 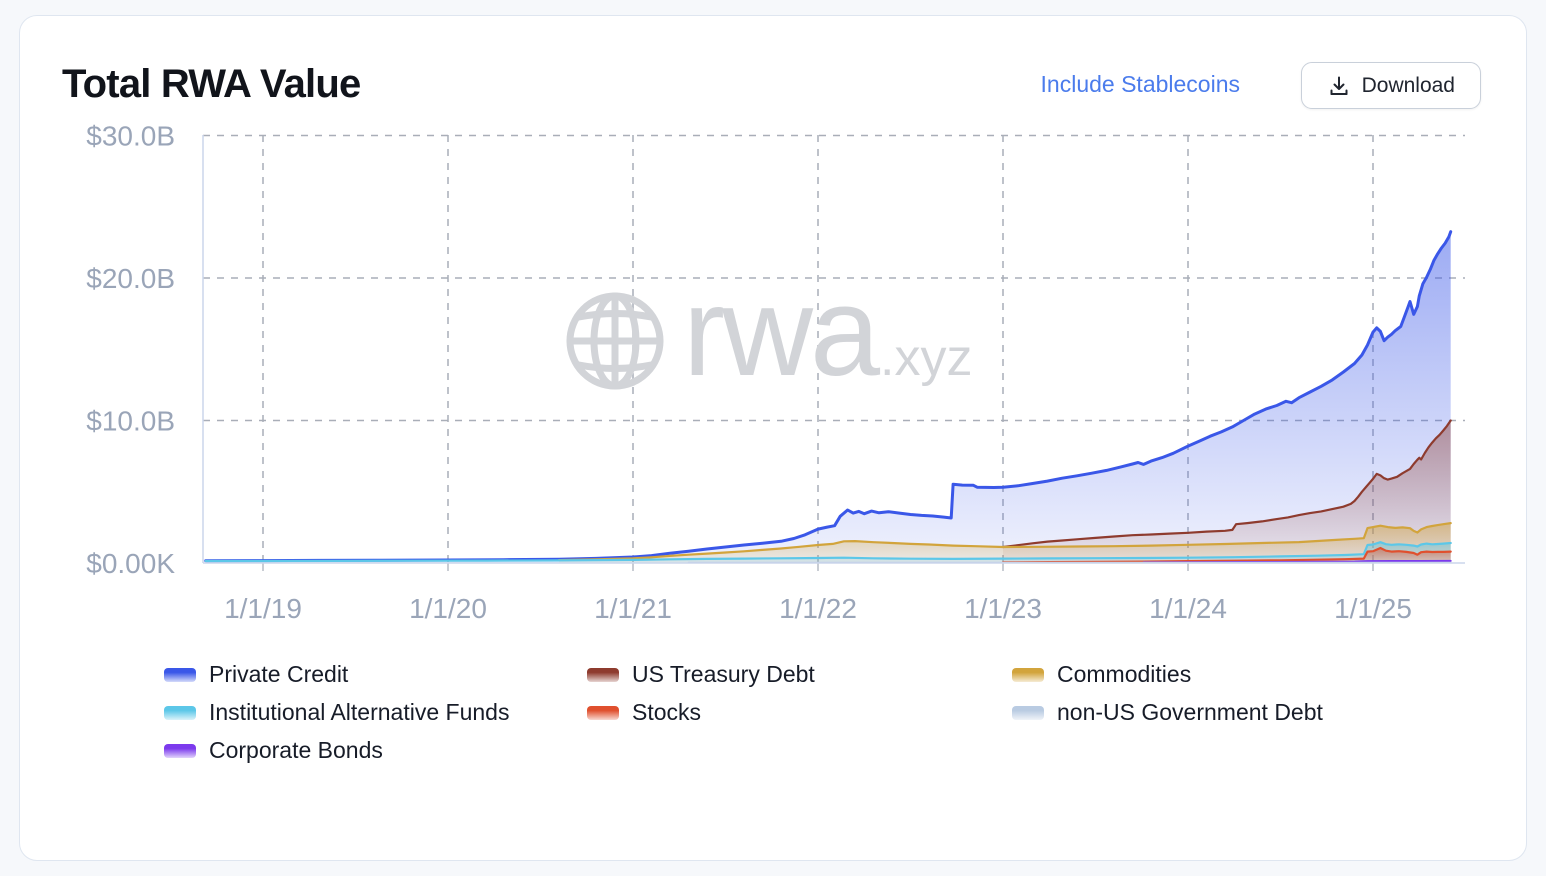 I want to click on x-axis-label: 1/1/21, so click(x=633, y=608).